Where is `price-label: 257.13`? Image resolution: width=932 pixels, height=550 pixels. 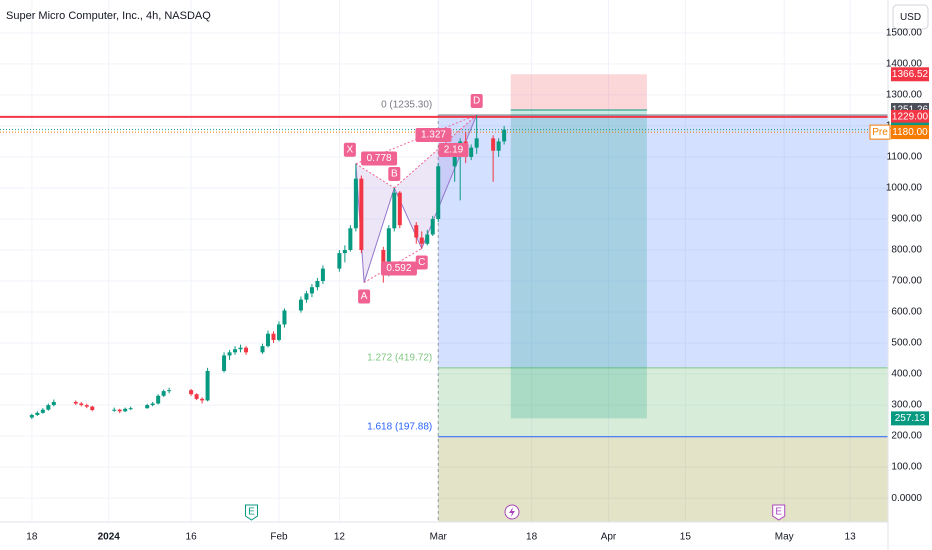
price-label: 257.13 is located at coordinates (910, 418).